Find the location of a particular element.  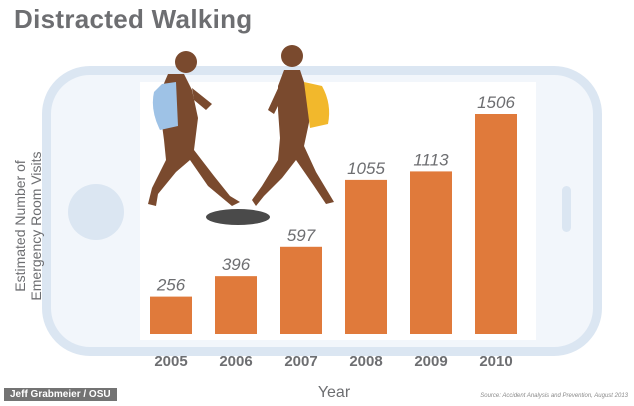

x-tick-label-2006: 2006 is located at coordinates (235, 361).